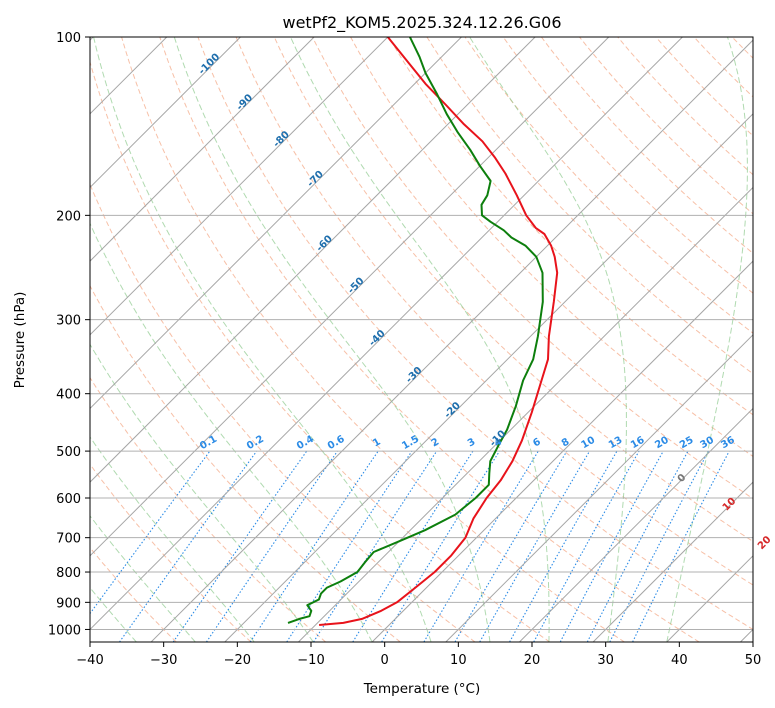 This screenshot has width=775, height=708. What do you see at coordinates (281, 139) in the screenshot?
I see `isotherm-label: -80` at bounding box center [281, 139].